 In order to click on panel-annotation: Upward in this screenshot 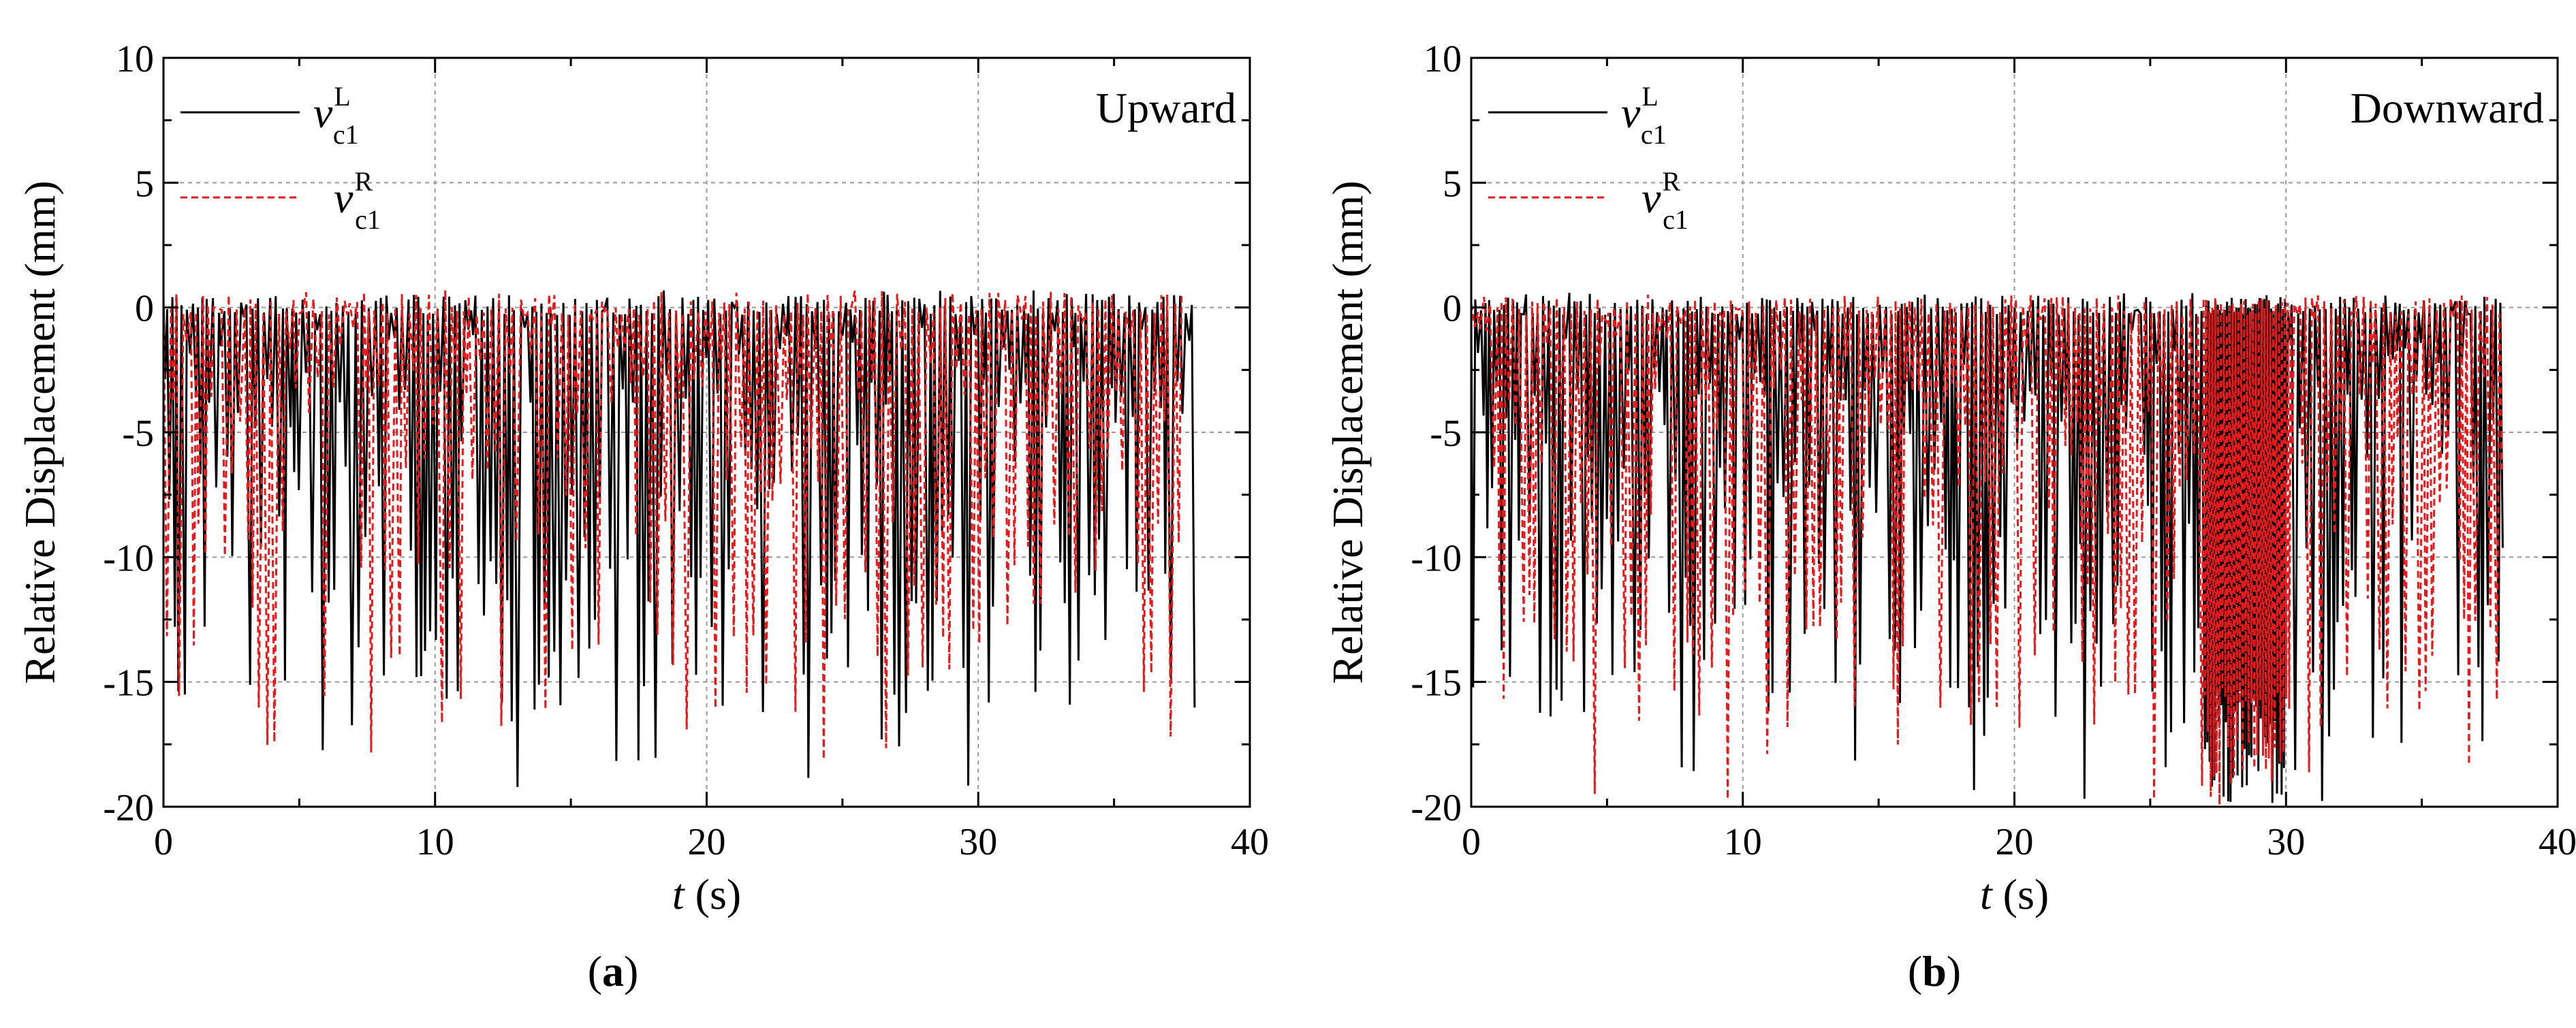, I will do `click(1166, 108)`.